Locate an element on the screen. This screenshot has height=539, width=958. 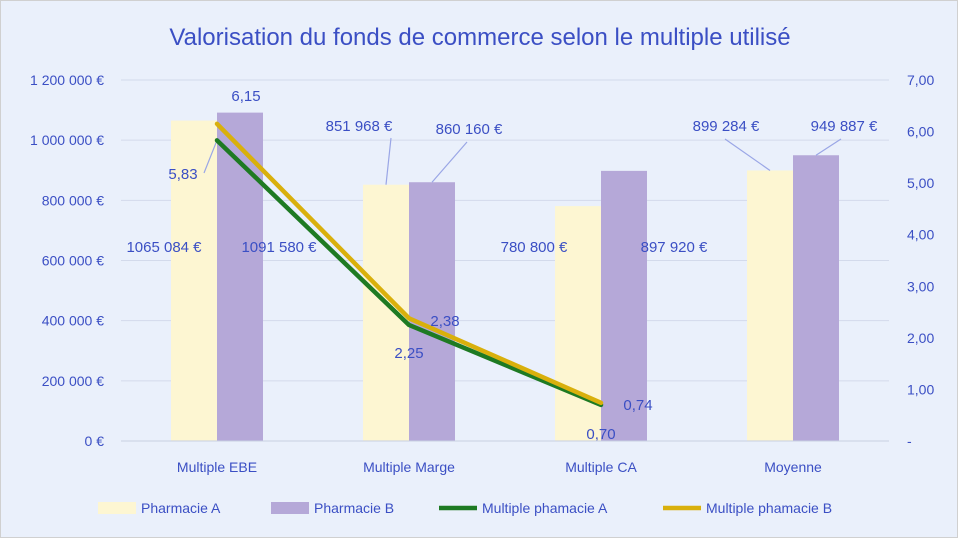
bar-data-label: 851 968 € is located at coordinates (359, 126).